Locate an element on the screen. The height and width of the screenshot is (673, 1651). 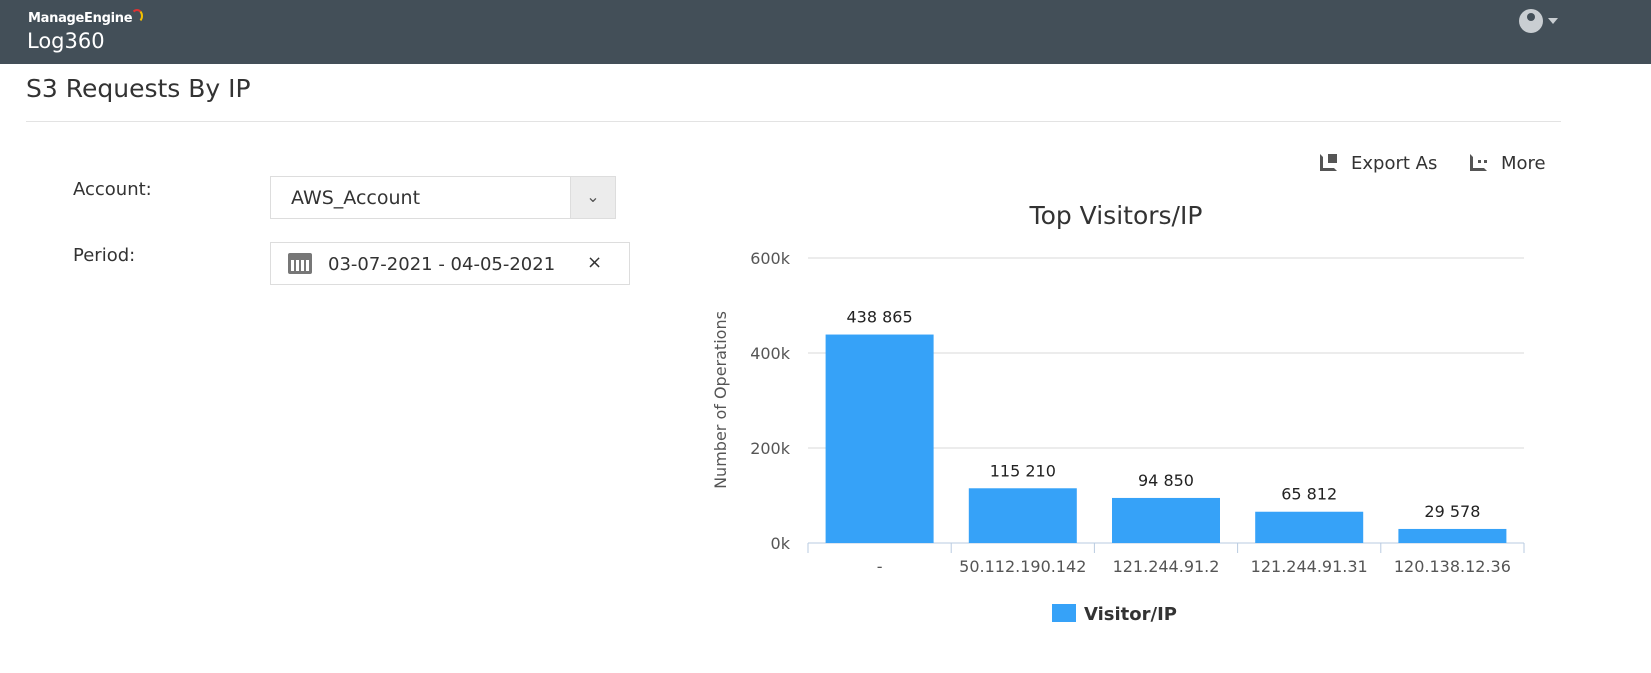
export-icon is located at coordinates (1328, 162).